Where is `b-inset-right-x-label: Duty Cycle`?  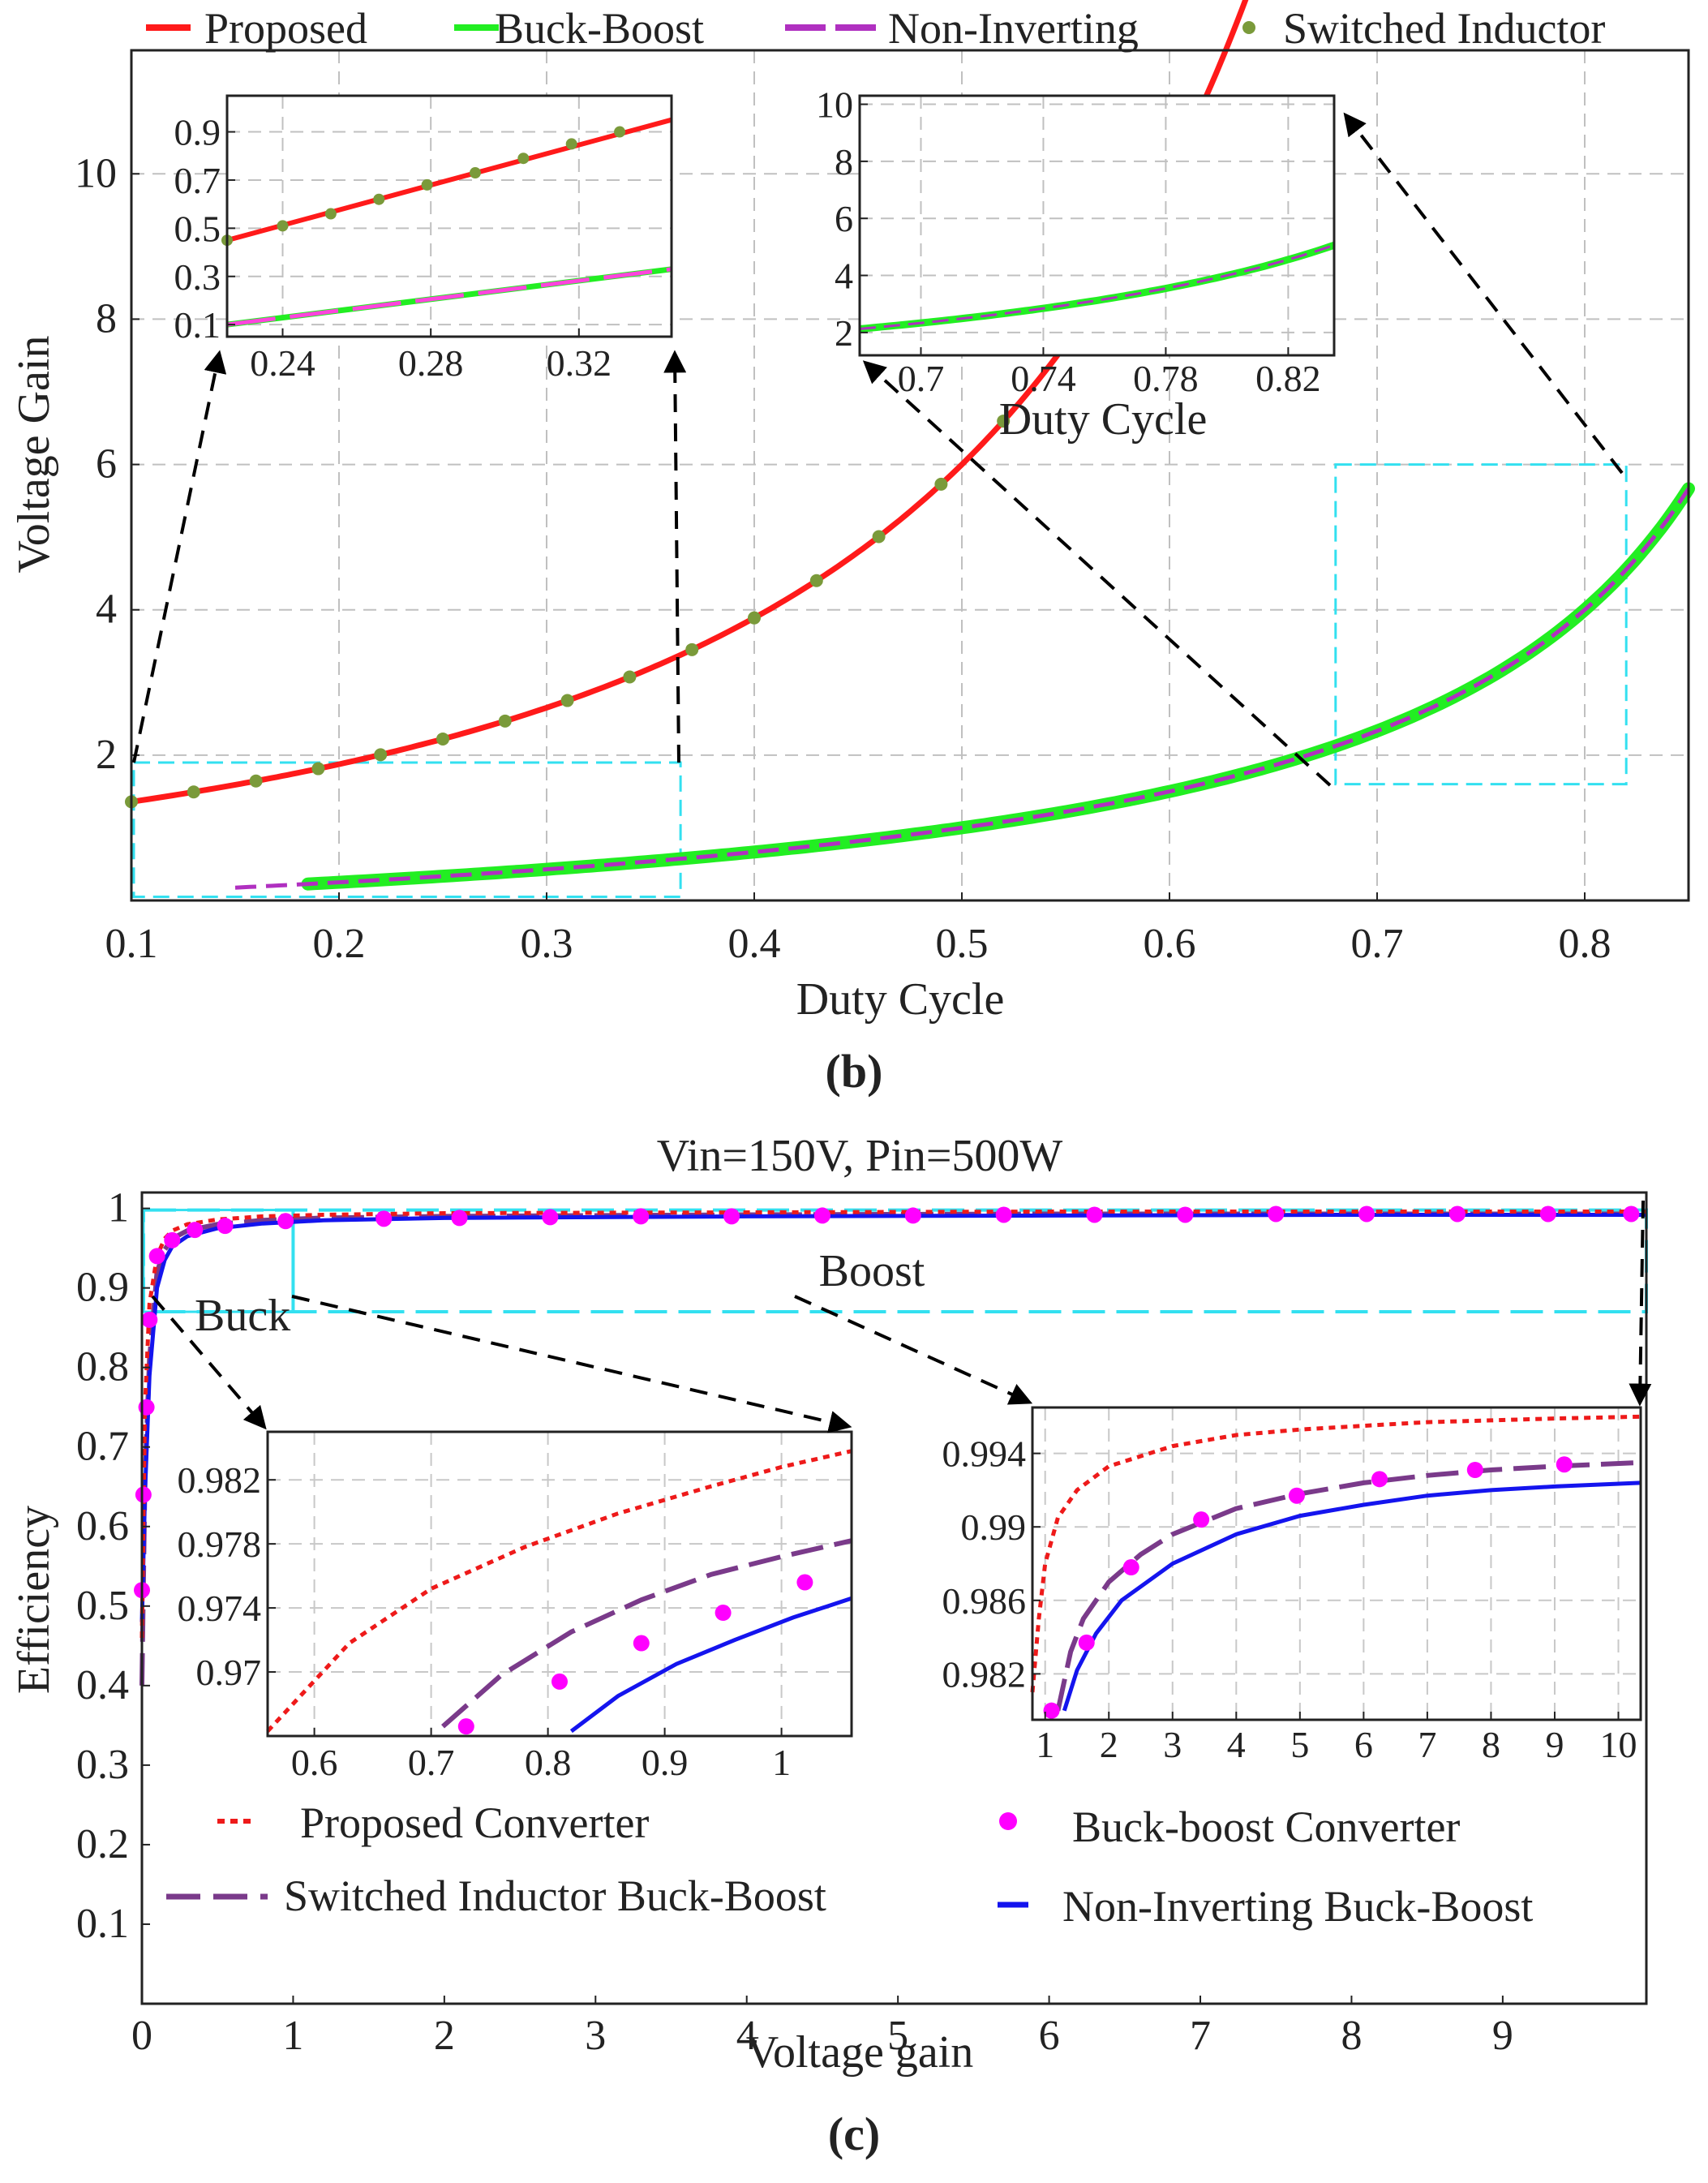 b-inset-right-x-label: Duty Cycle is located at coordinates (1103, 419).